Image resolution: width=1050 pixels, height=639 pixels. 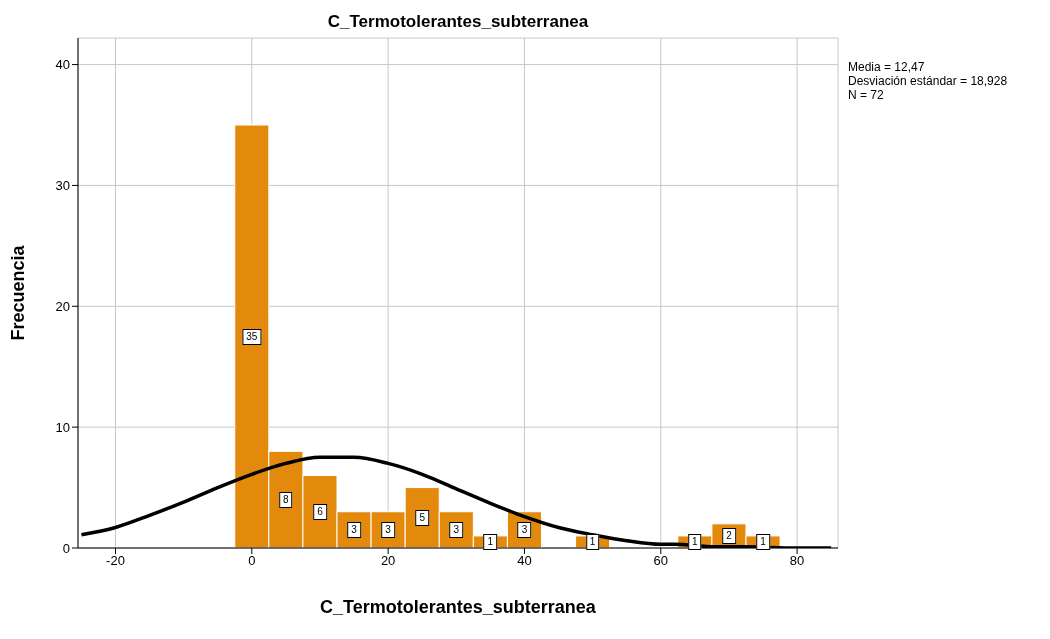 I want to click on data-label: 5, so click(x=422, y=517).